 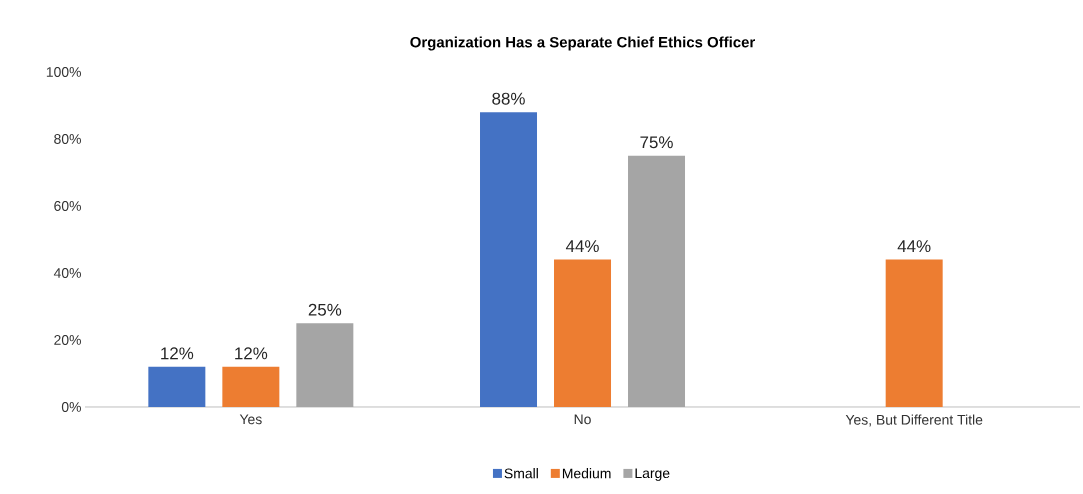 What do you see at coordinates (586, 473) in the screenshot?
I see `legend-label: Medium` at bounding box center [586, 473].